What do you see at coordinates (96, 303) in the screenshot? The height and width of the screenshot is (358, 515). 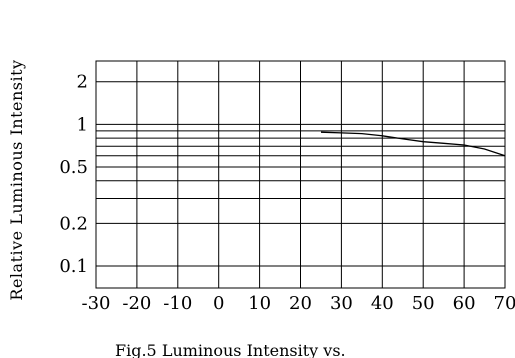 I see `x-tick-label: -30` at bounding box center [96, 303].